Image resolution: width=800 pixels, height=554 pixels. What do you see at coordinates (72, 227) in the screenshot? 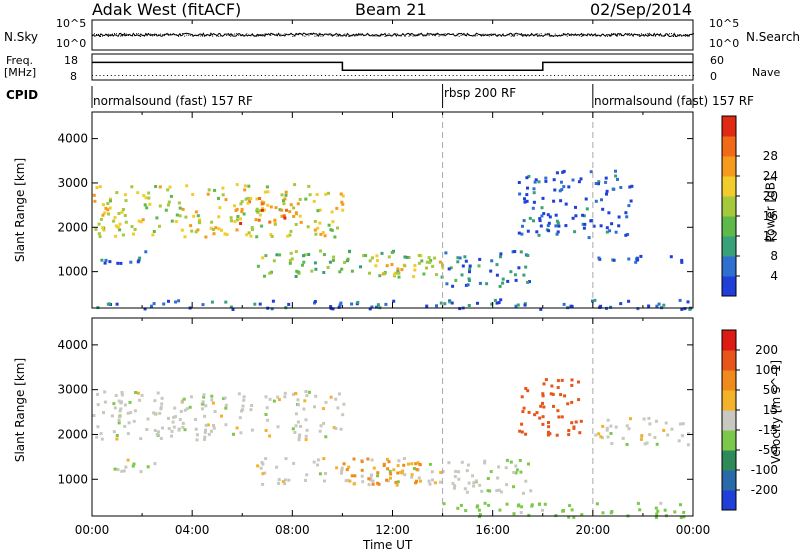
I see `ytick-label: 2000` at bounding box center [72, 227].